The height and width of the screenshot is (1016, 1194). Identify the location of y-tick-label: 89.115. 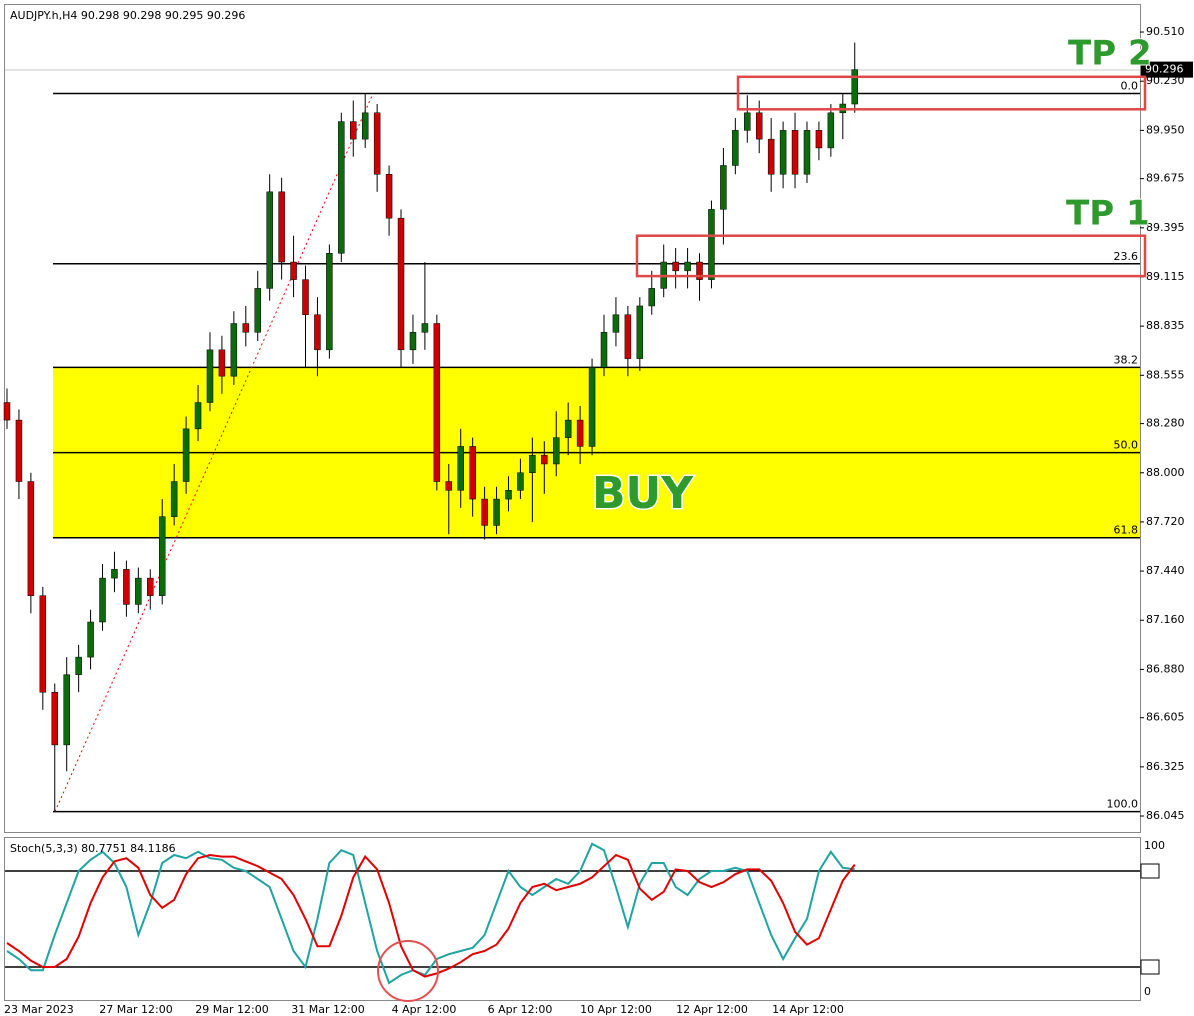
(1165, 276).